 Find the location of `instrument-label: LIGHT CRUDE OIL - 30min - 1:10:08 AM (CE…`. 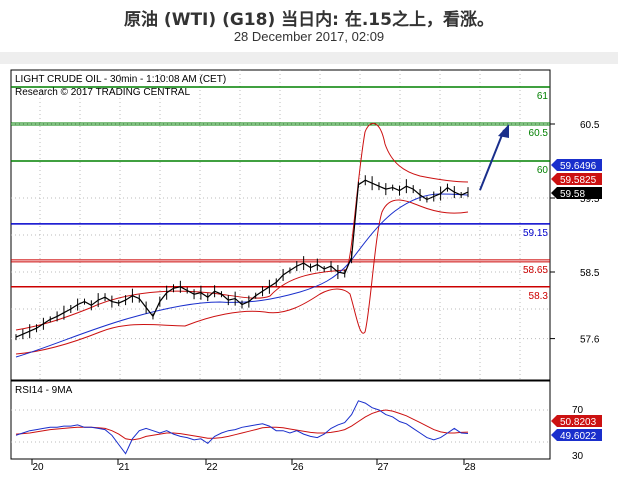

instrument-label: LIGHT CRUDE OIL - 30min - 1:10:08 AM (CE… is located at coordinates (120, 79).